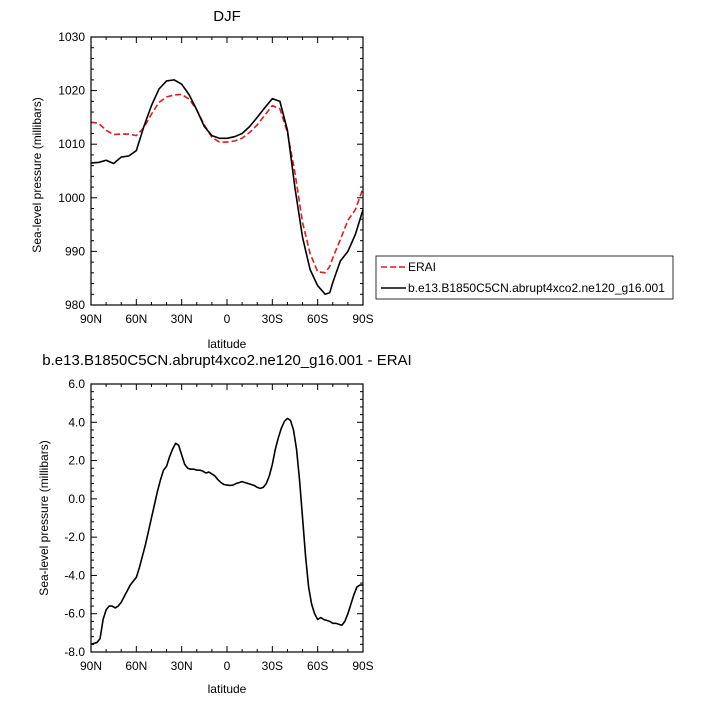 The height and width of the screenshot is (703, 703). Describe the element at coordinates (226, 531) in the screenshot. I see `bottom-series-line` at that location.